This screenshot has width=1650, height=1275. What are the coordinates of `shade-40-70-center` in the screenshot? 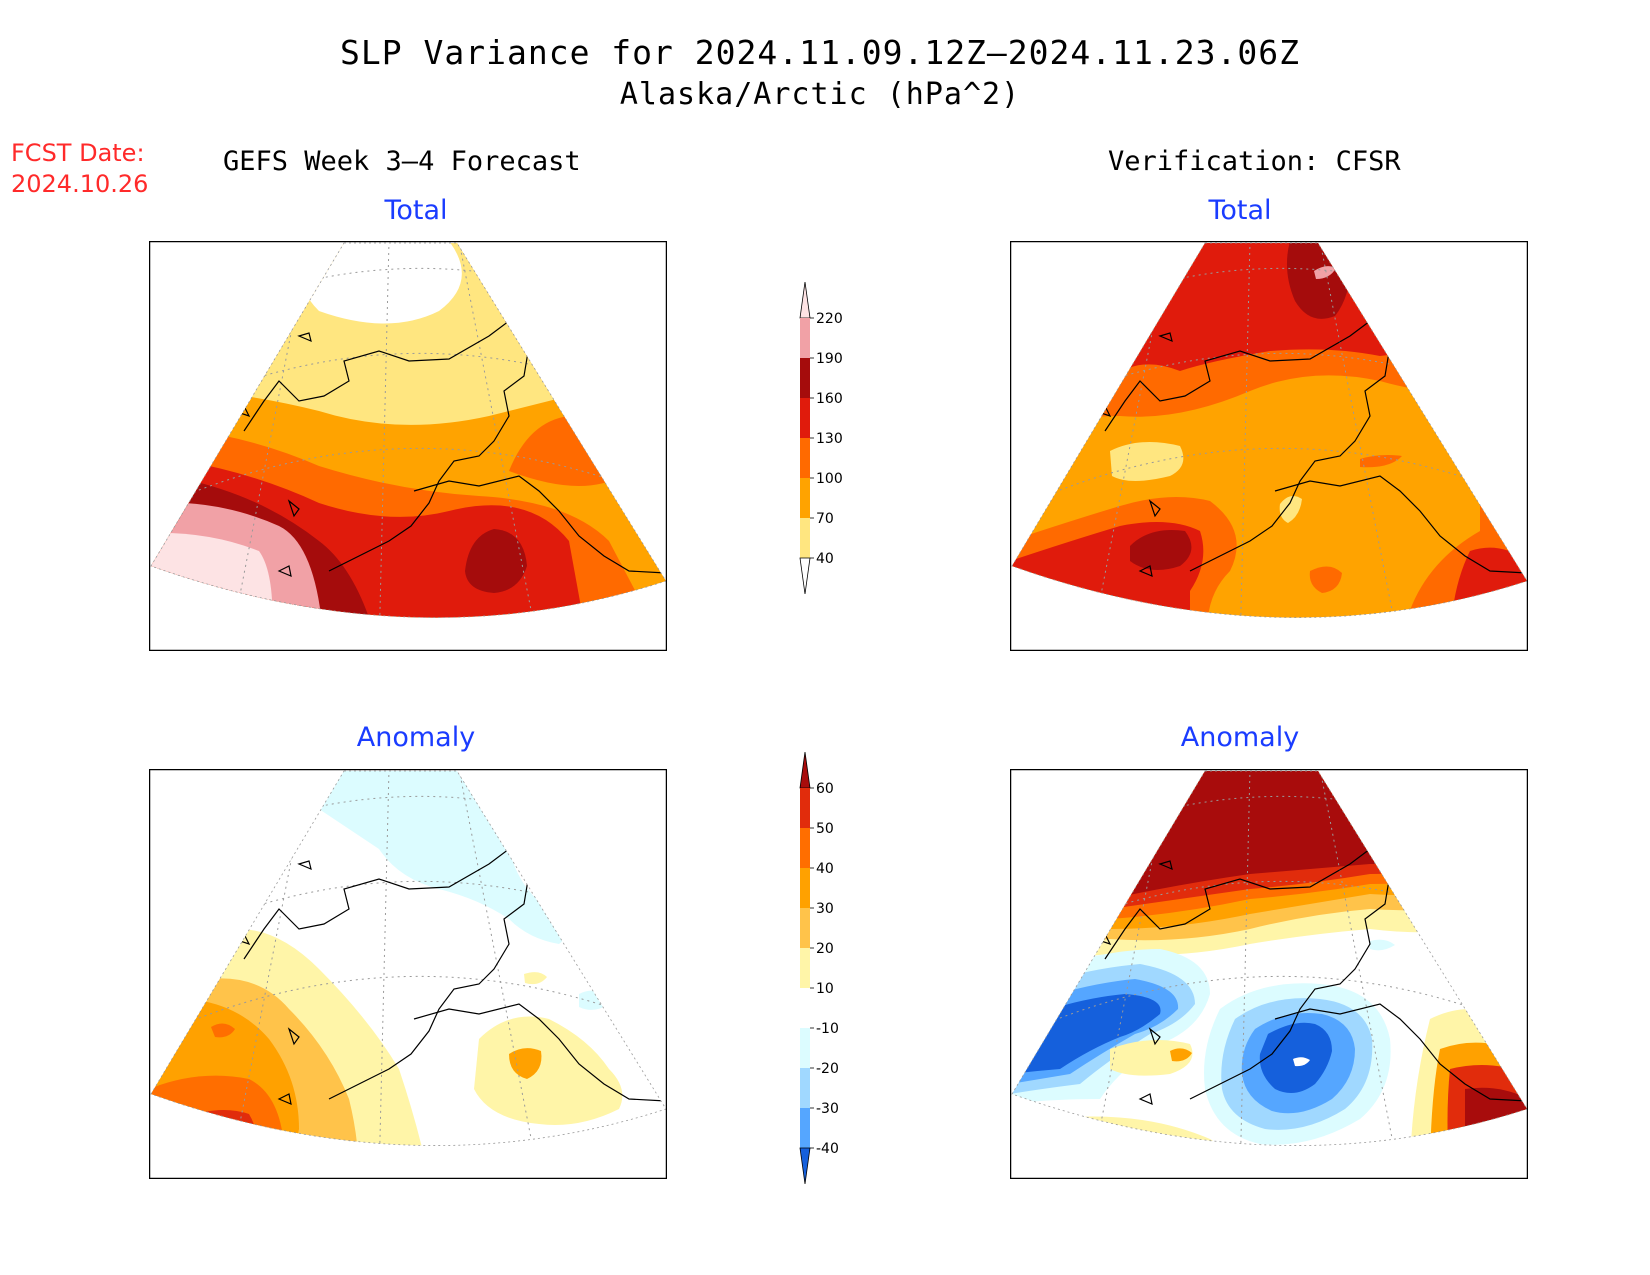 It's located at (1290, 509).